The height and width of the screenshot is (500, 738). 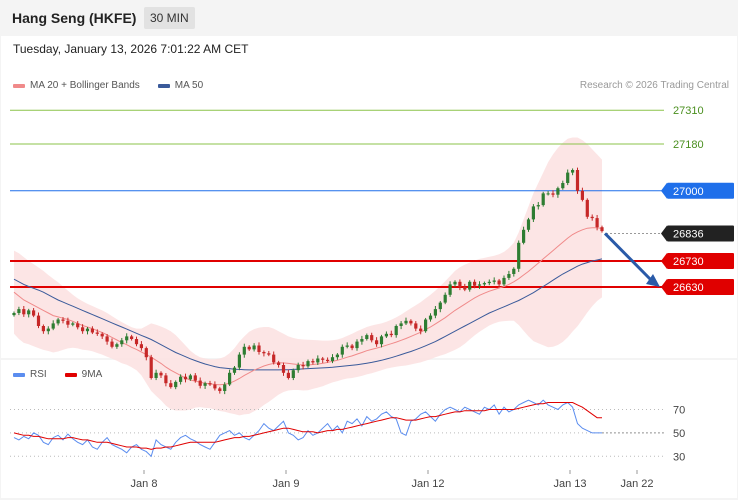 I want to click on rsi-ma-line, so click(x=307, y=426).